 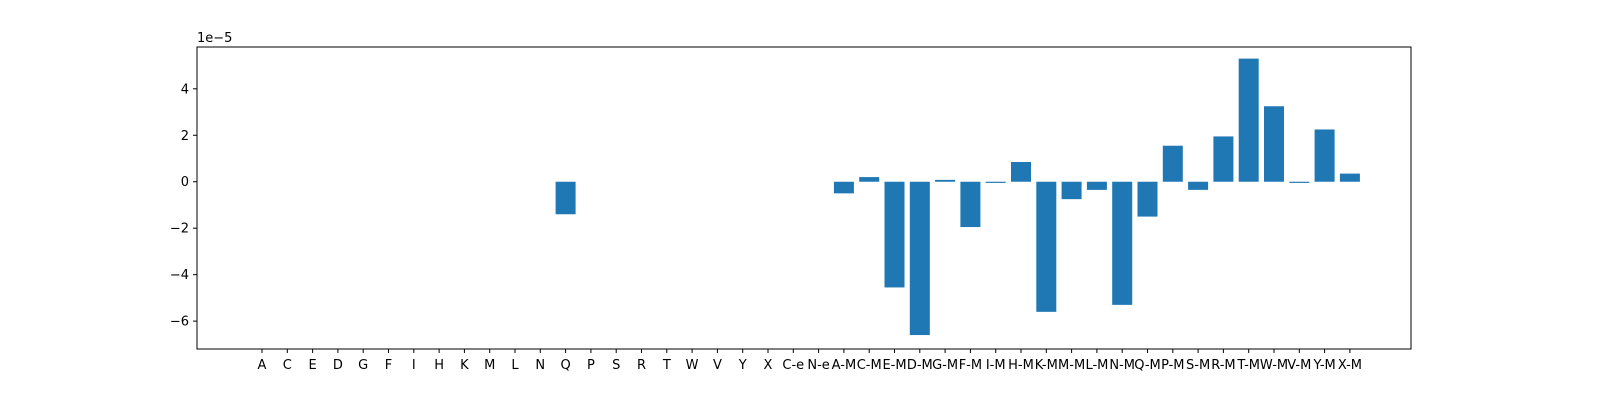 What do you see at coordinates (844, 365) in the screenshot?
I see `x-tick-label: A-M` at bounding box center [844, 365].